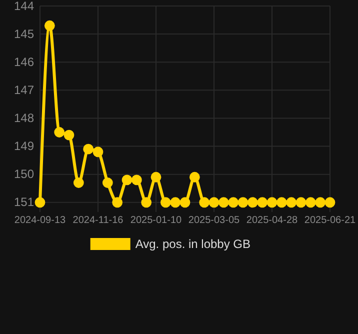  Describe the element at coordinates (156, 220) in the screenshot. I see `x-tick-label: 2025-01-10` at that location.